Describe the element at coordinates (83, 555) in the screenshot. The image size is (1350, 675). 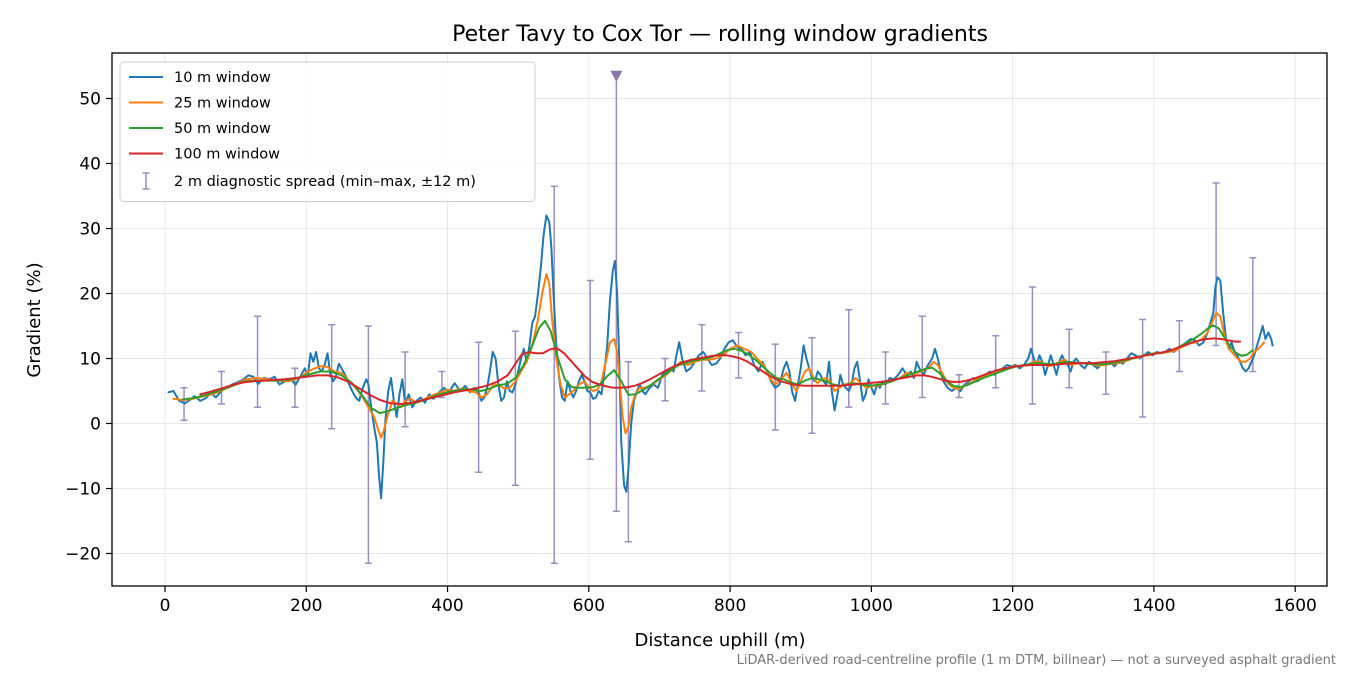
I see `y-tick-label: −20` at that location.